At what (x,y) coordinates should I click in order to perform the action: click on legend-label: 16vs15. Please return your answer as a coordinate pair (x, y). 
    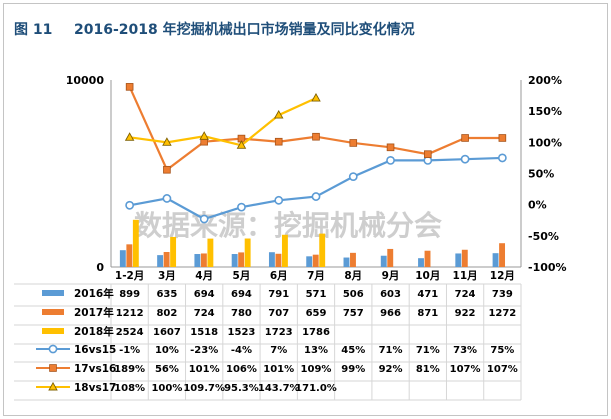
    Looking at the image, I should click on (95, 350).